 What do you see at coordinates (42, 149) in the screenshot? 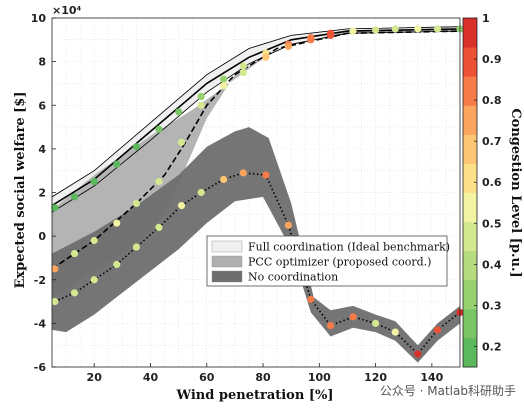
I see `y-tick-label: 4` at bounding box center [42, 149].